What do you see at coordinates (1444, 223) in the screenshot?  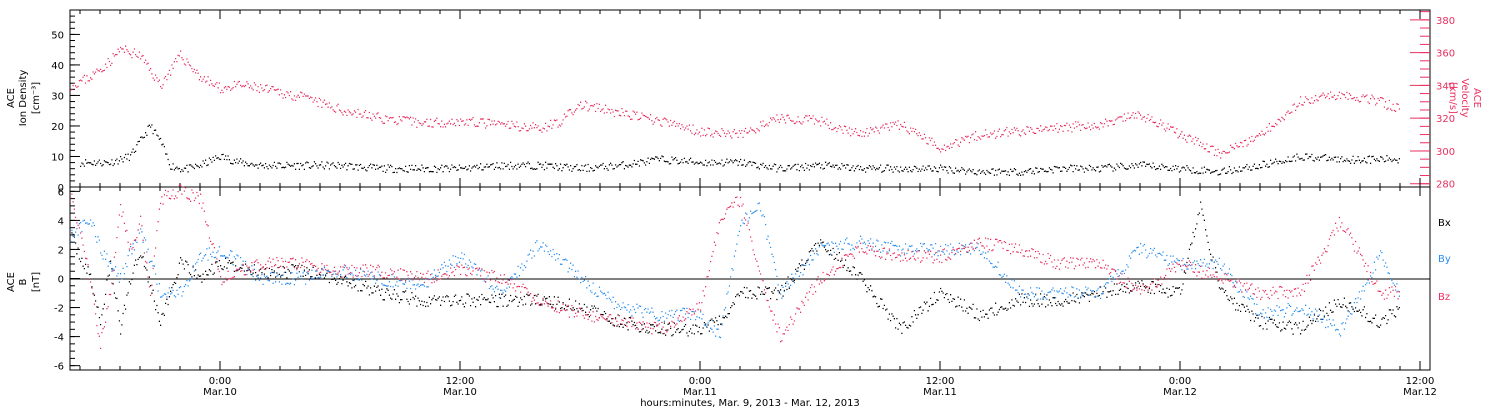 I see `legend-bx: Bx` at bounding box center [1444, 223].